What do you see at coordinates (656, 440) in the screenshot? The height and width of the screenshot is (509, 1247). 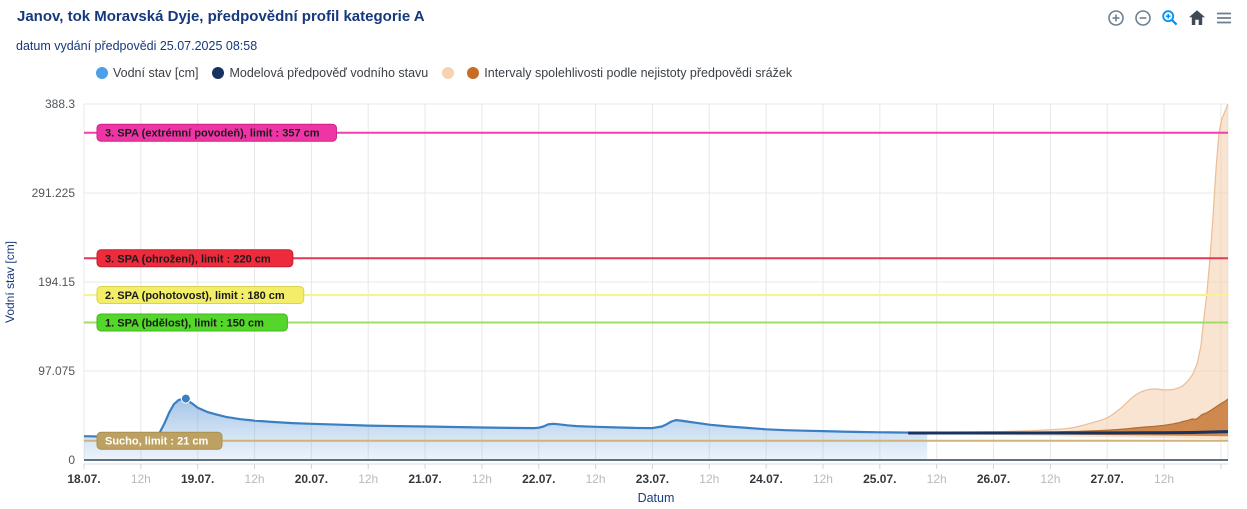 I see `annotation-4: Sucho, limit : 21 cm` at bounding box center [656, 440].